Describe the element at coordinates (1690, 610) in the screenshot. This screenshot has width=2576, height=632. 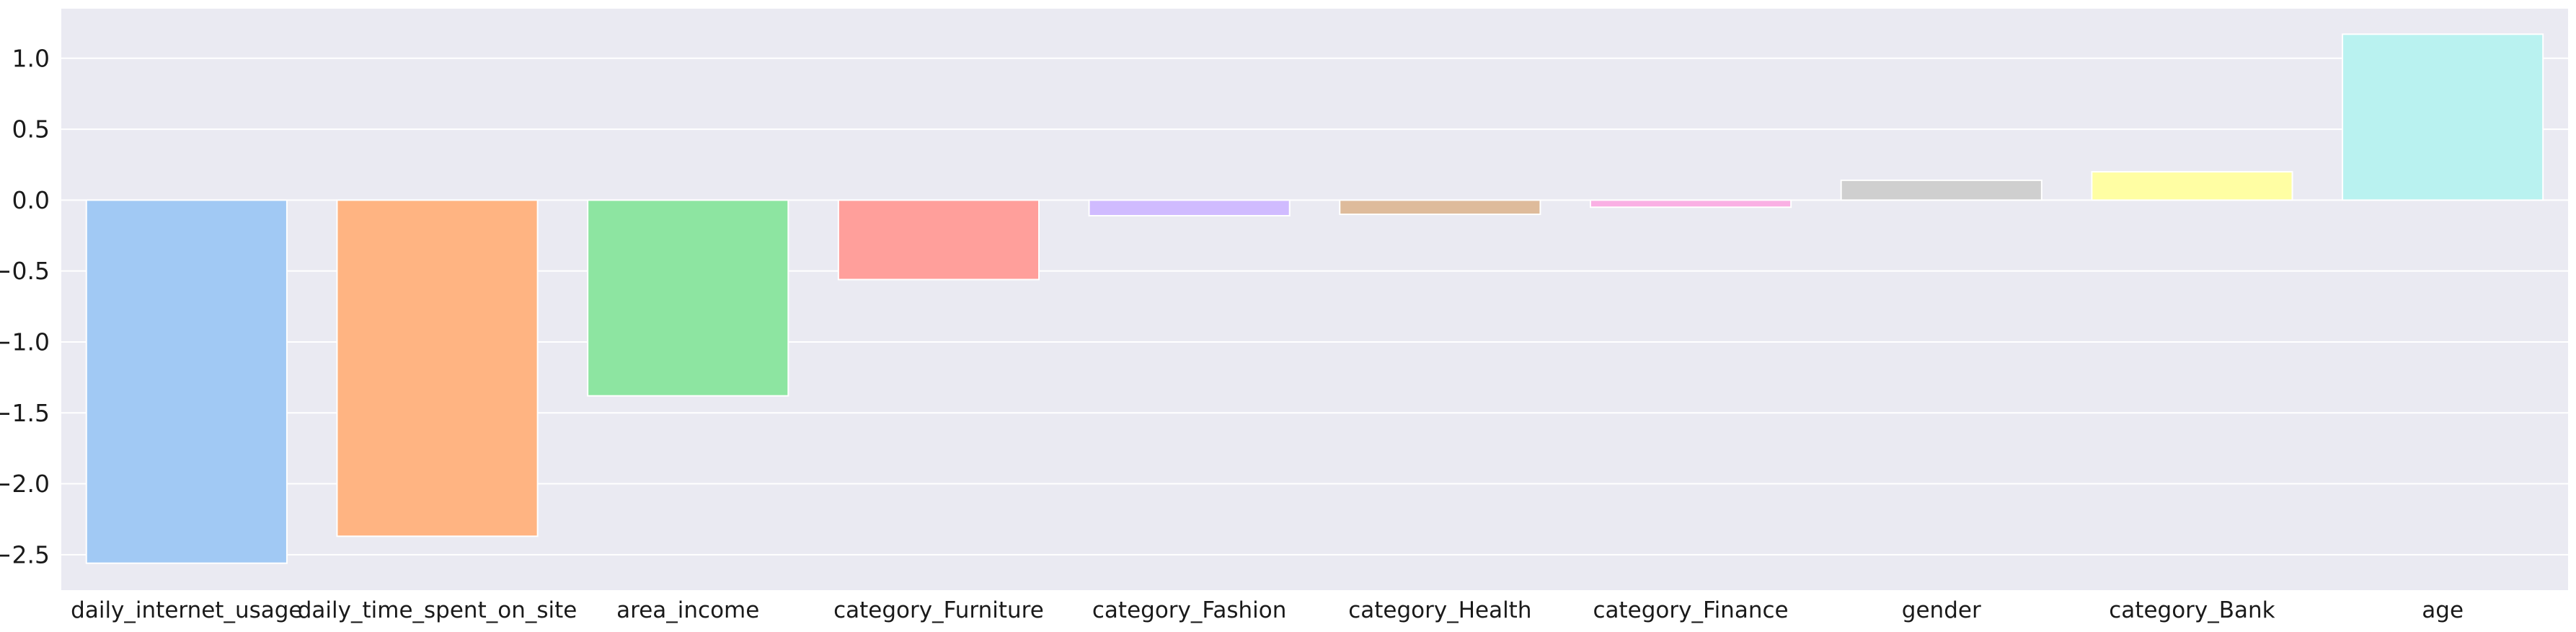
I see `x-tick-label: category_Finance` at that location.